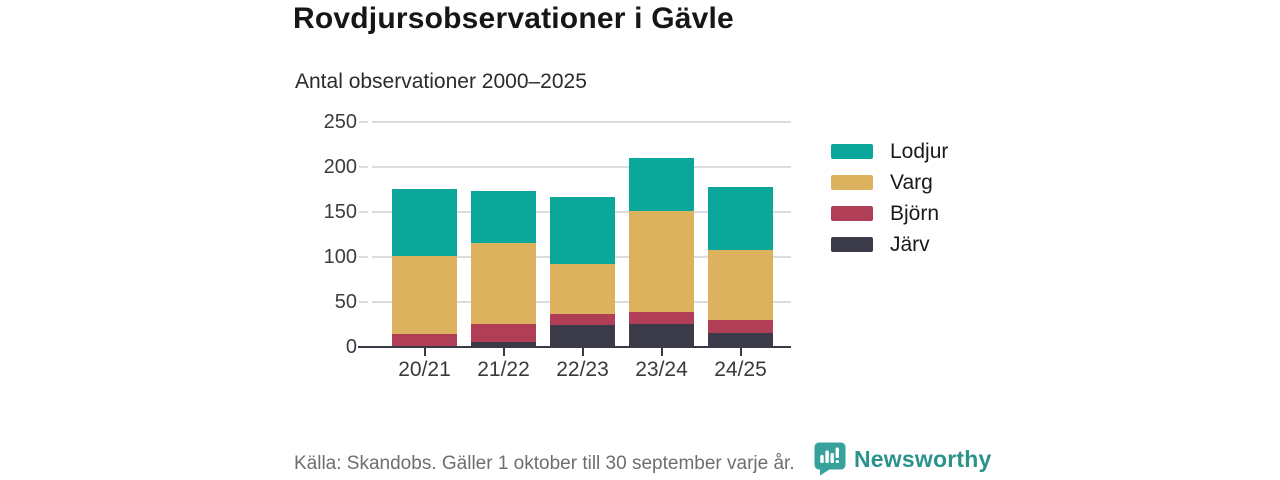 The height and width of the screenshot is (480, 1280). Describe the element at coordinates (889, 198) in the screenshot. I see `chart-legend: Lodjur Varg Björn Järv` at that location.